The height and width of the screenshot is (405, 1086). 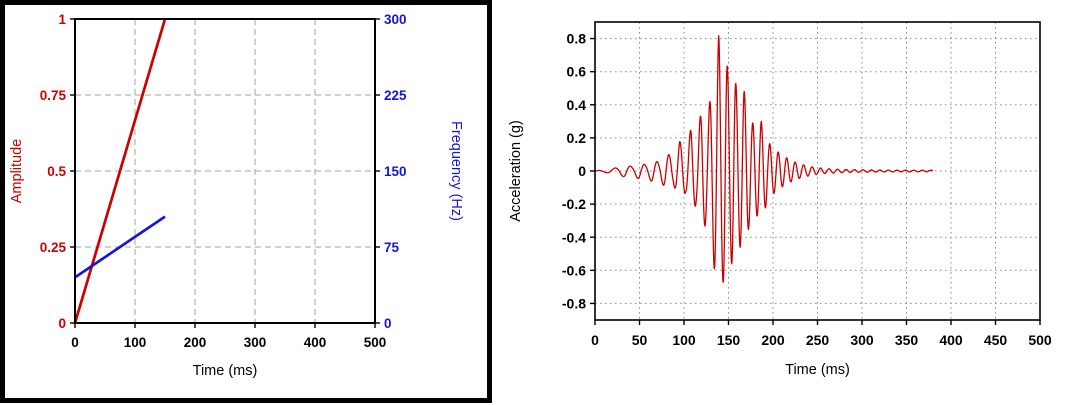 What do you see at coordinates (729, 340) in the screenshot?
I see `x-tick-label: 150` at bounding box center [729, 340].